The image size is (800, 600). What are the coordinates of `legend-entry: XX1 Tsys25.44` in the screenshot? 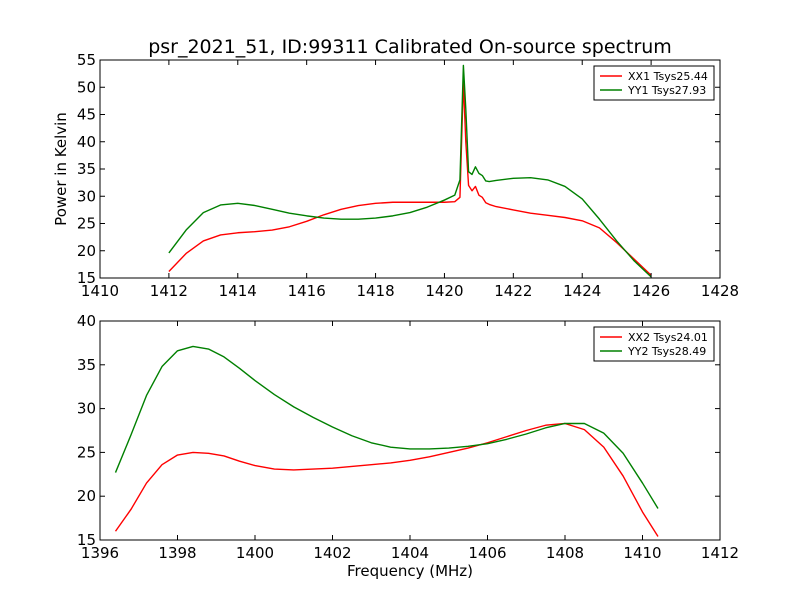 It's located at (668, 76).